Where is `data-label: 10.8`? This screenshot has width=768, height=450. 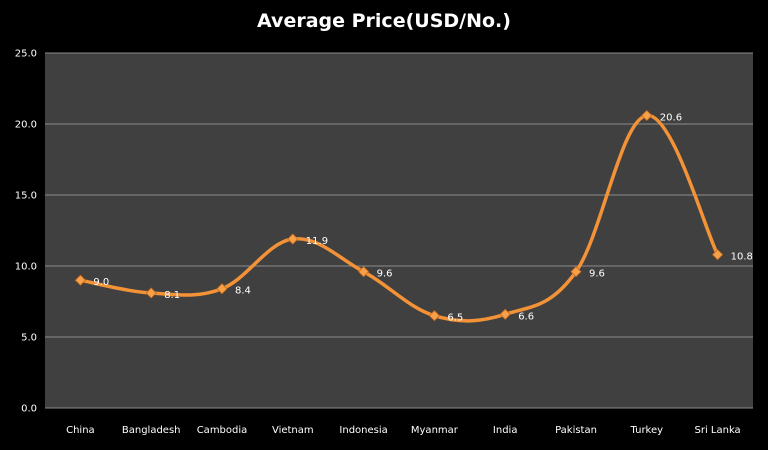 data-label: 10.8 is located at coordinates (742, 257).